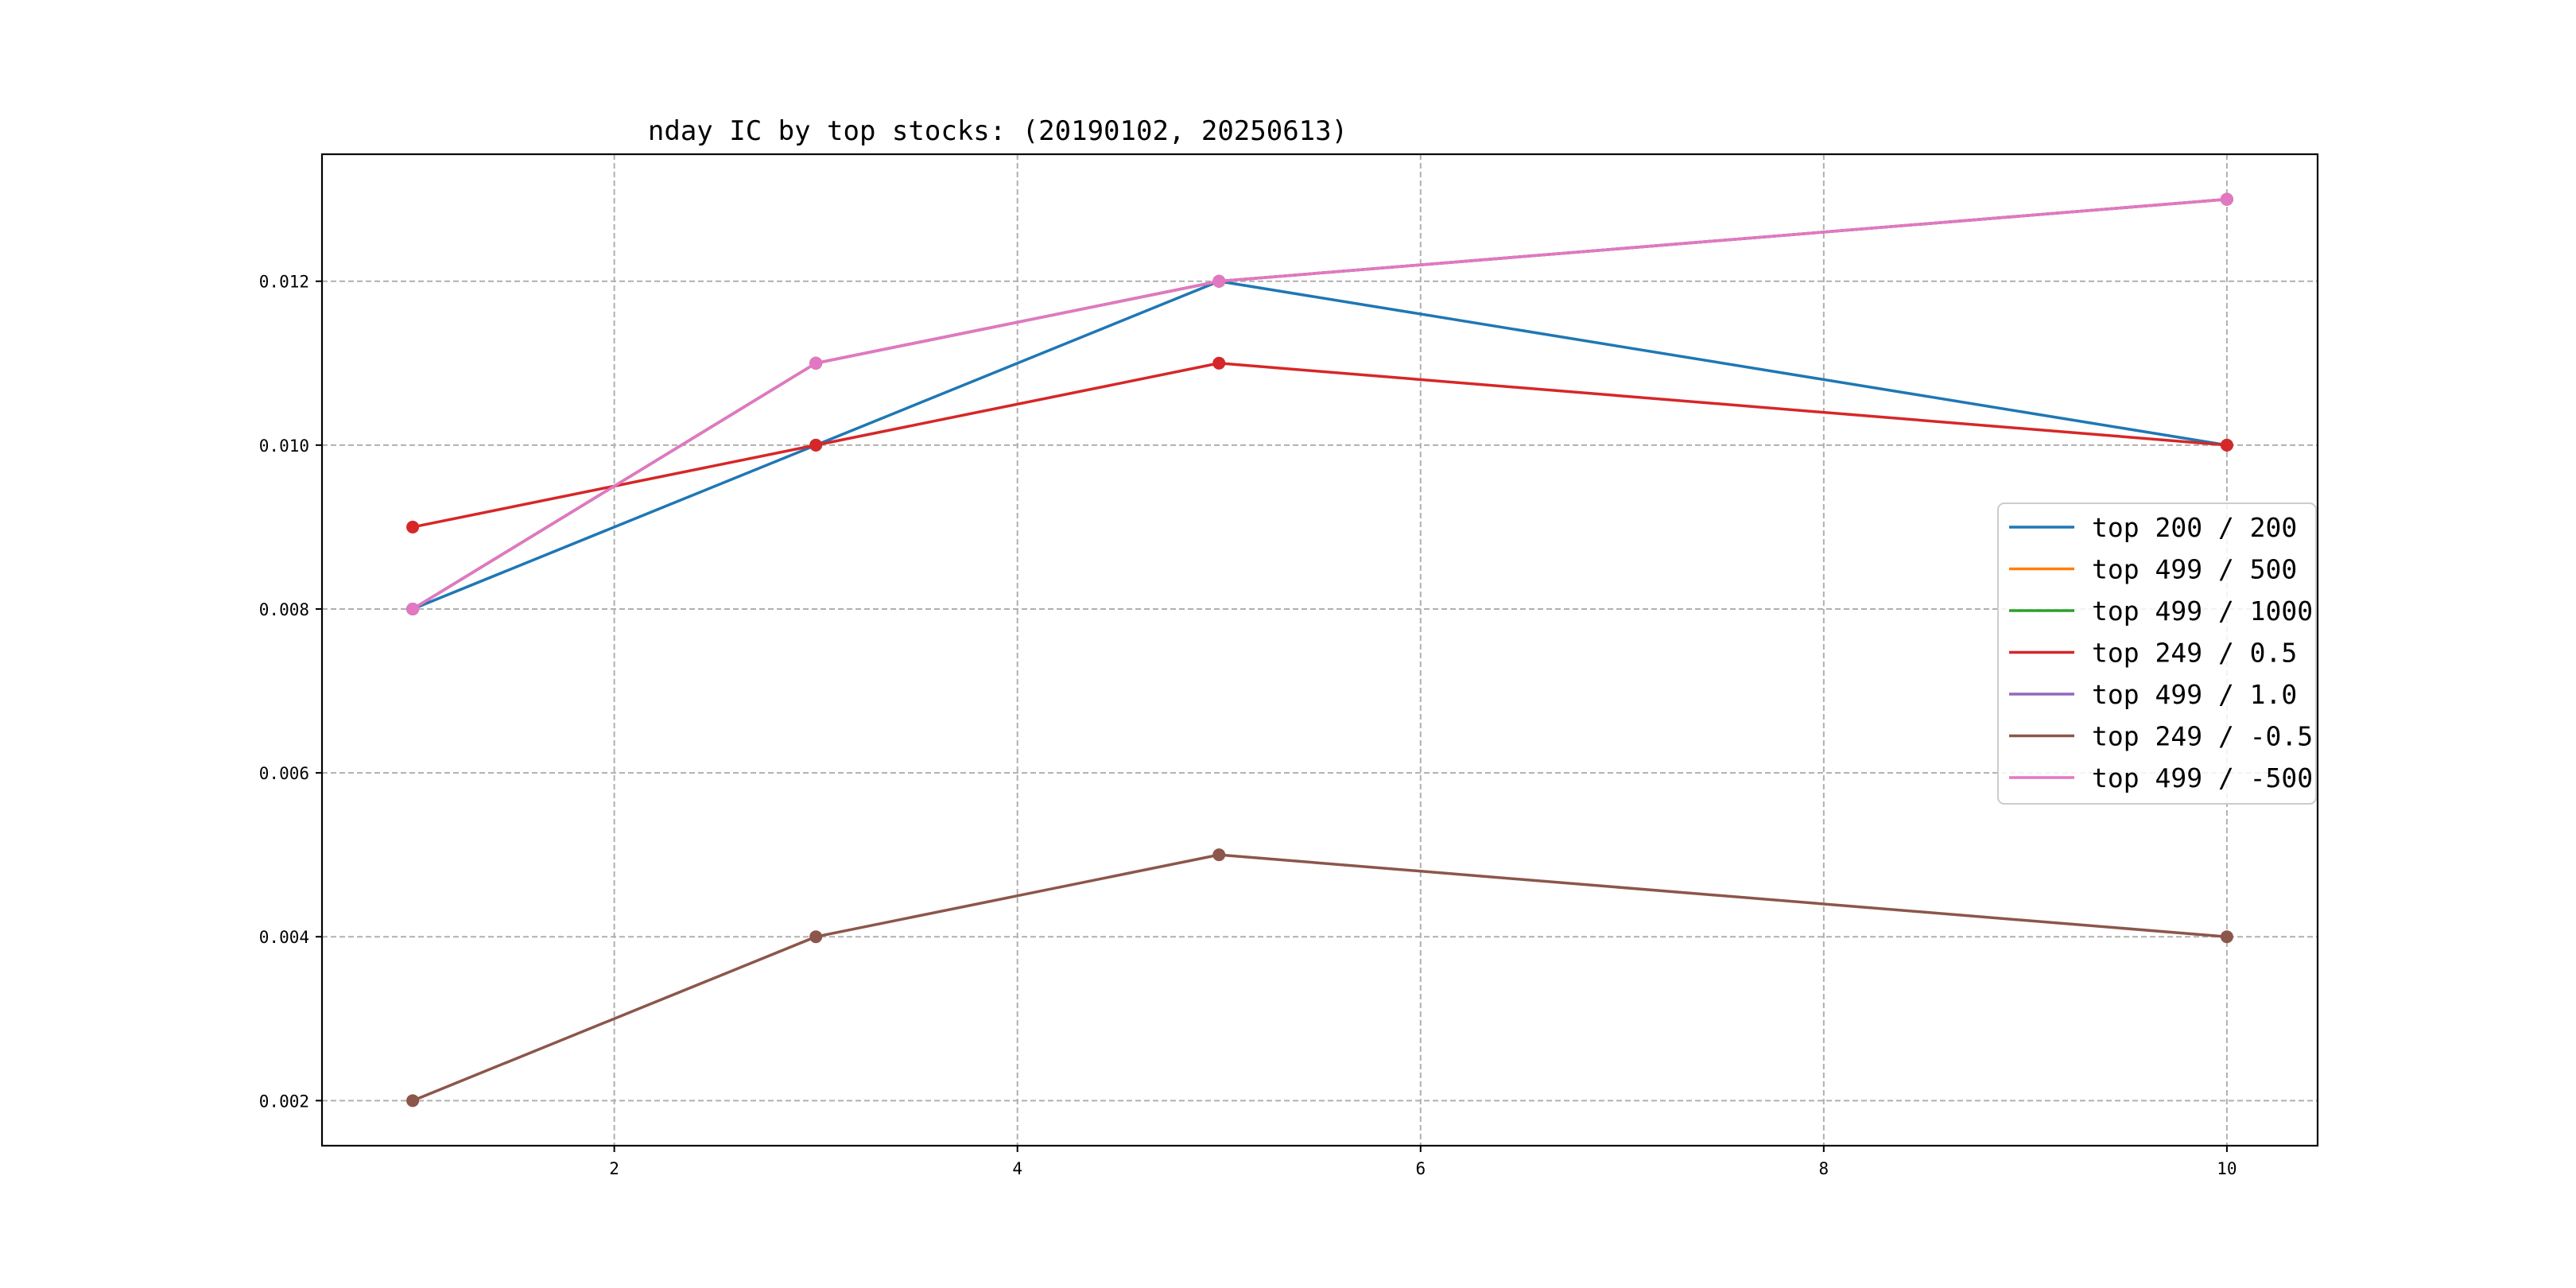 The image size is (2576, 1288). I want to click on series-line, so click(1320, 977).